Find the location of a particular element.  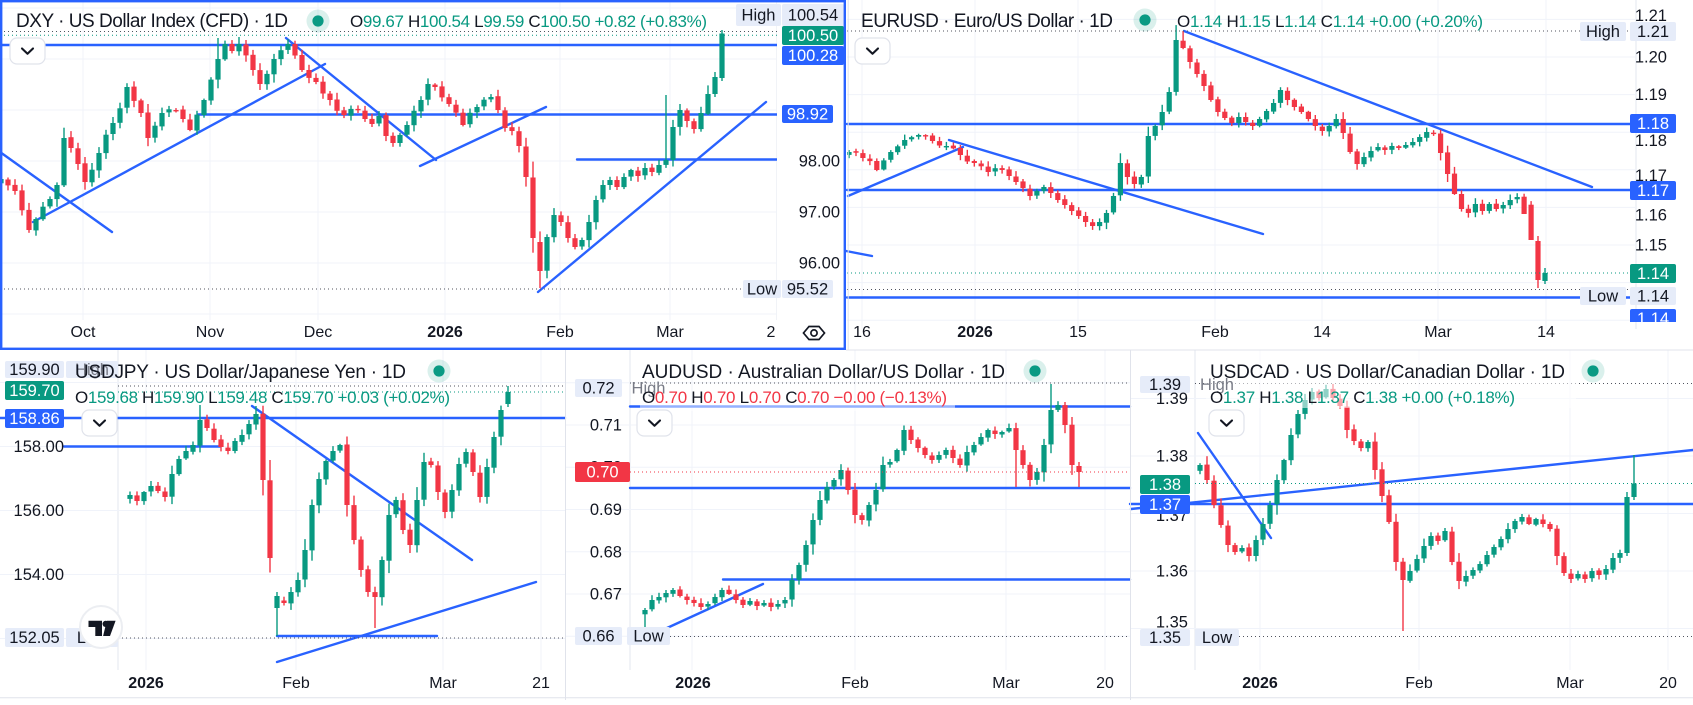

svg-text: 0.66 is located at coordinates (598, 637).